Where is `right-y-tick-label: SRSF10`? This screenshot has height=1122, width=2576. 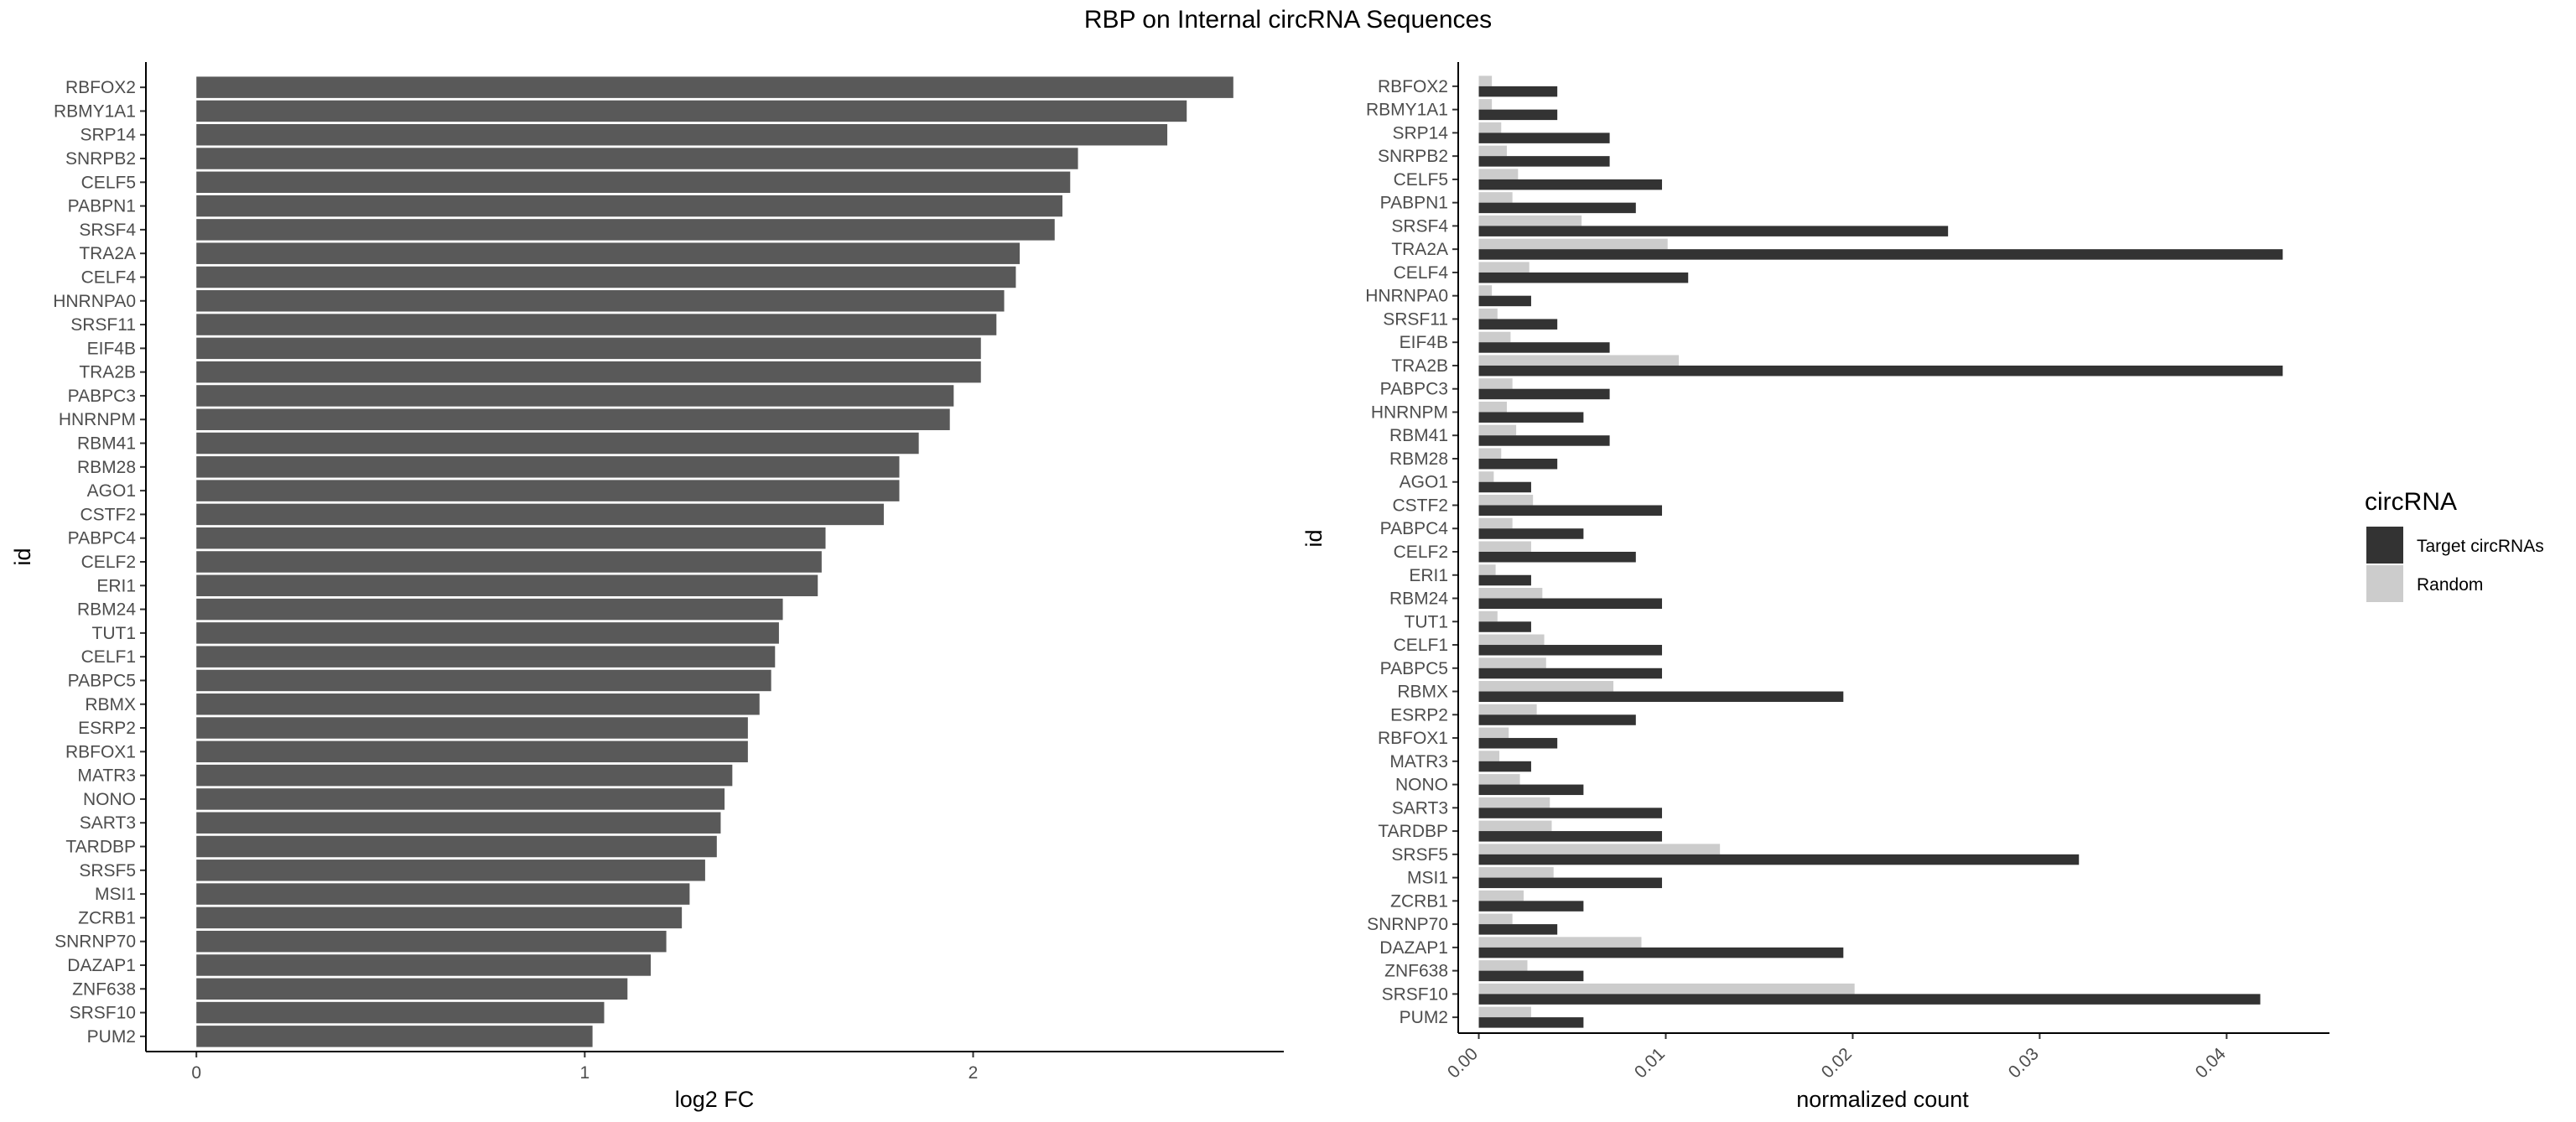 right-y-tick-label: SRSF10 is located at coordinates (1415, 994).